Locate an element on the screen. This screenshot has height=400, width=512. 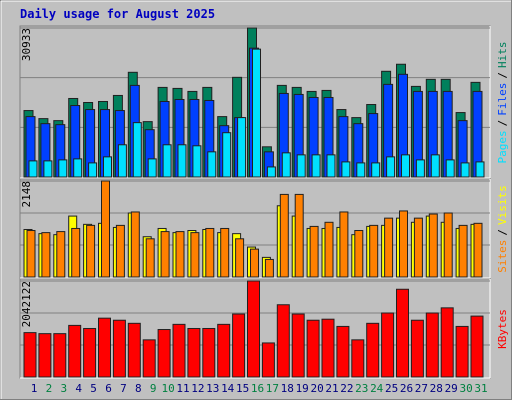
legend-entry: Pages is located at coordinates (502, 146).